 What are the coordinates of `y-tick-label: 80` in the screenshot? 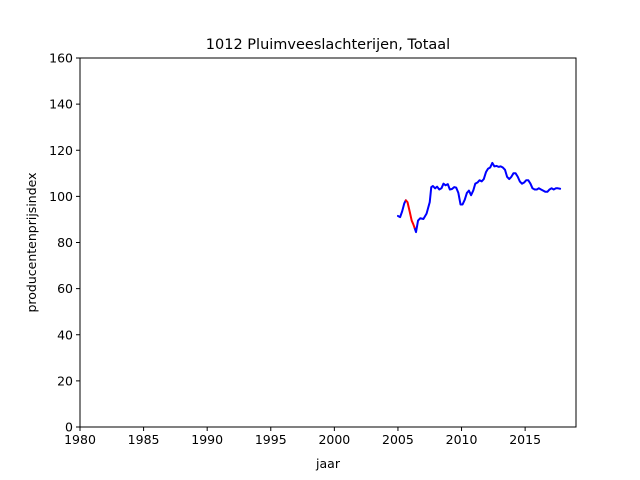 It's located at (65, 242).